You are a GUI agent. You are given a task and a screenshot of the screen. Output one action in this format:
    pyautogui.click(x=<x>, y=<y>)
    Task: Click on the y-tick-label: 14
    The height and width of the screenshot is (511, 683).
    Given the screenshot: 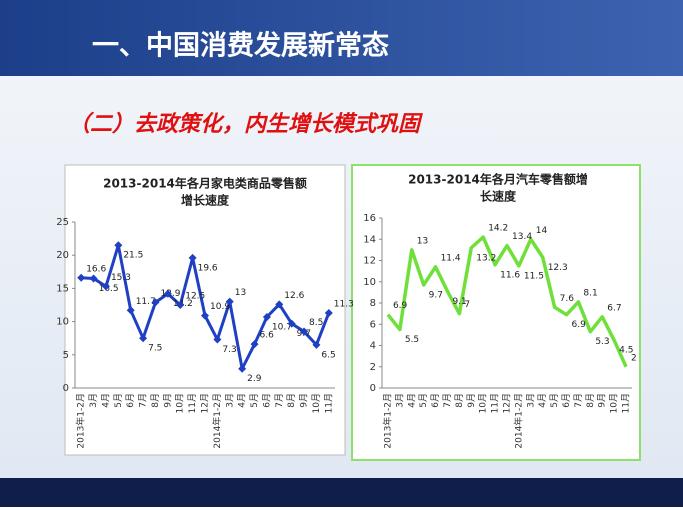 What is the action you would take?
    pyautogui.click(x=369, y=239)
    